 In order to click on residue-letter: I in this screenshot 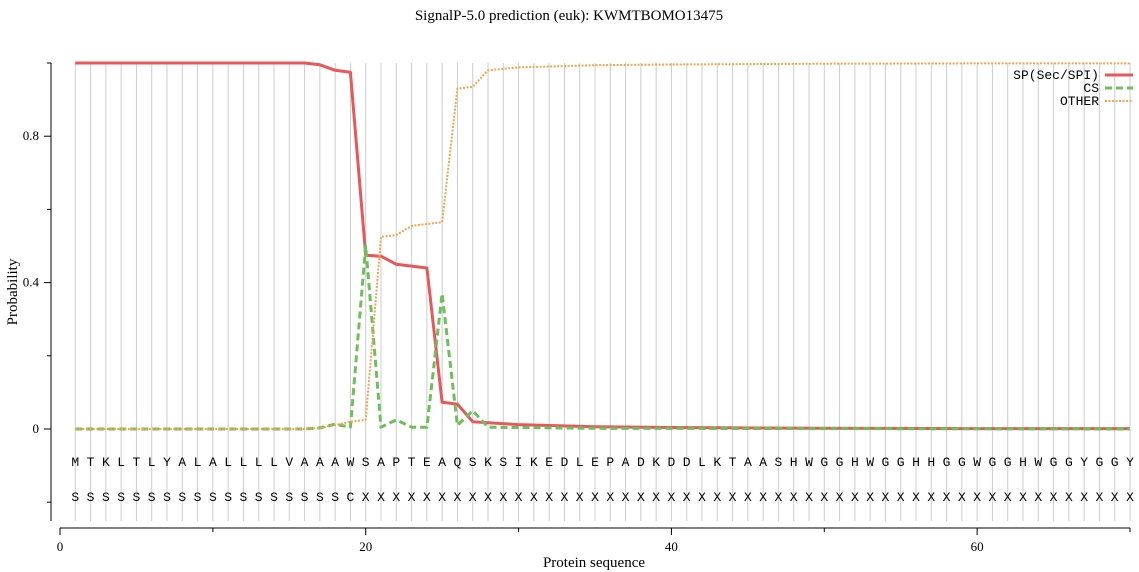, I will do `click(519, 462)`.